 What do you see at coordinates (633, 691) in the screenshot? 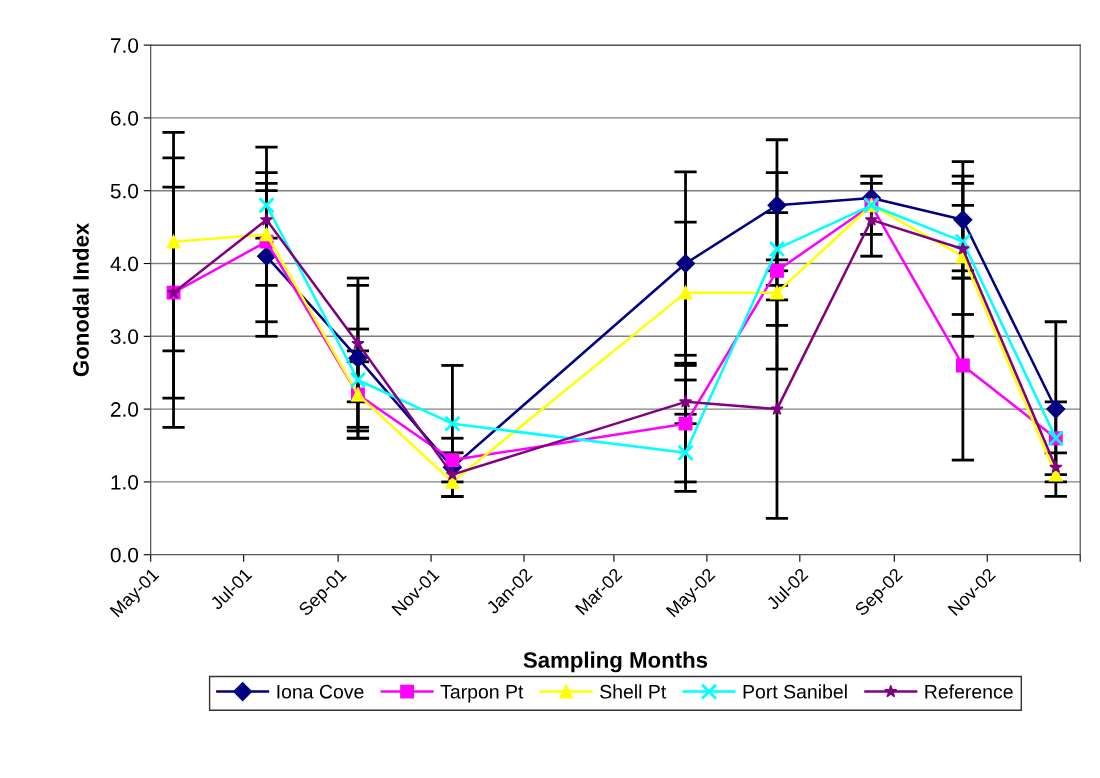
I see `legend-label: Shell Pt` at bounding box center [633, 691].